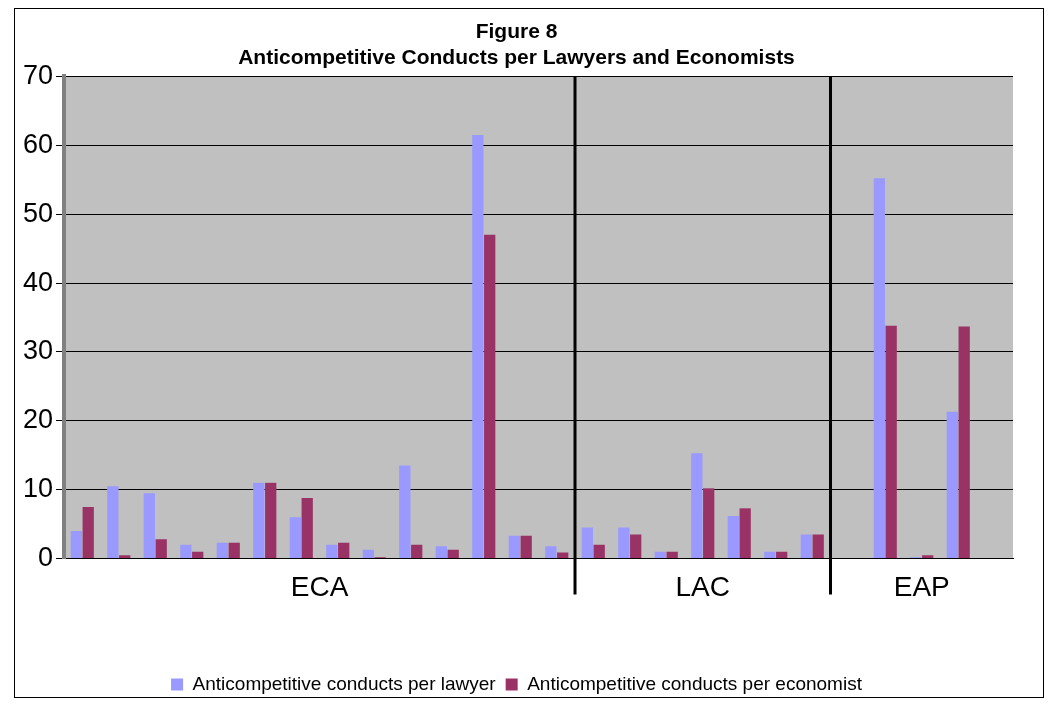 The width and height of the screenshot is (1053, 714). Describe the element at coordinates (344, 683) in the screenshot. I see `legend-label: Anticompetitive conducts per lawyer` at that location.